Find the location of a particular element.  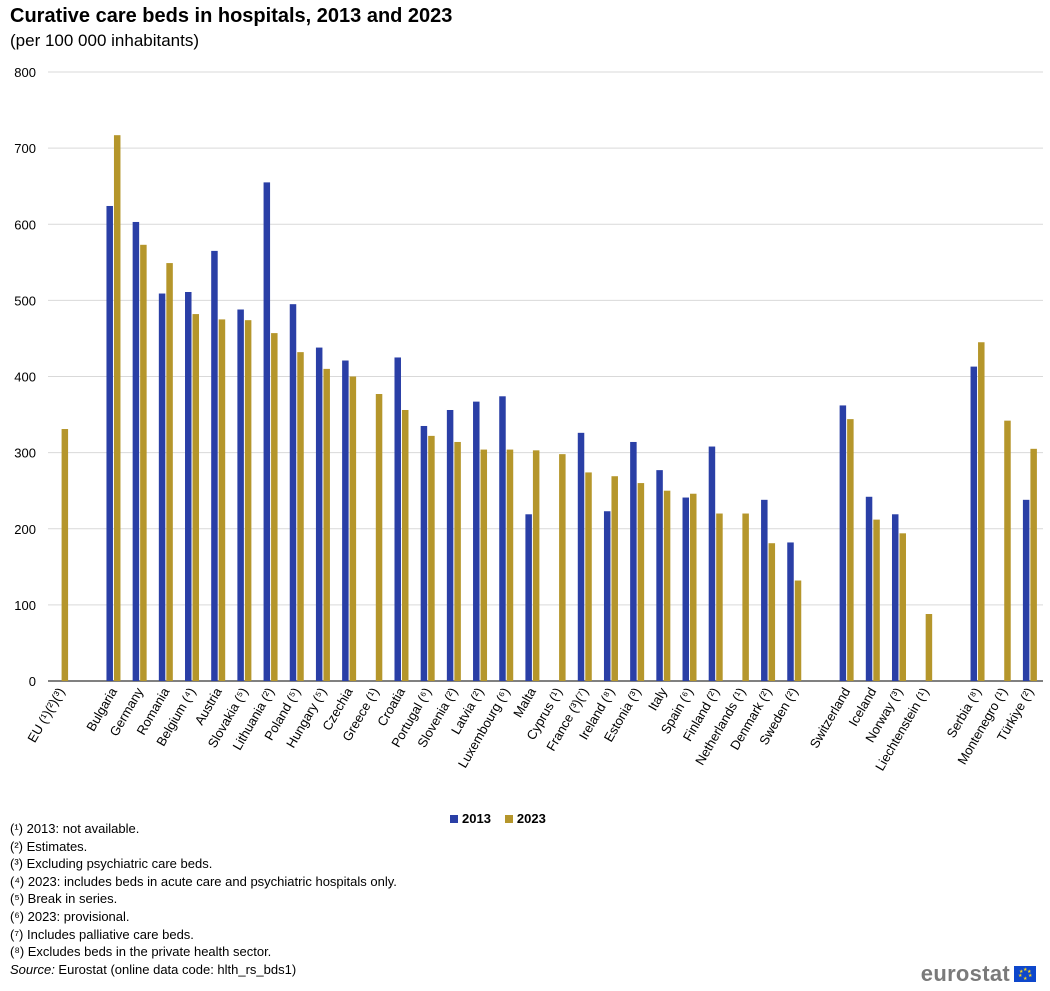

y-tick-label: 400 is located at coordinates (25, 377).